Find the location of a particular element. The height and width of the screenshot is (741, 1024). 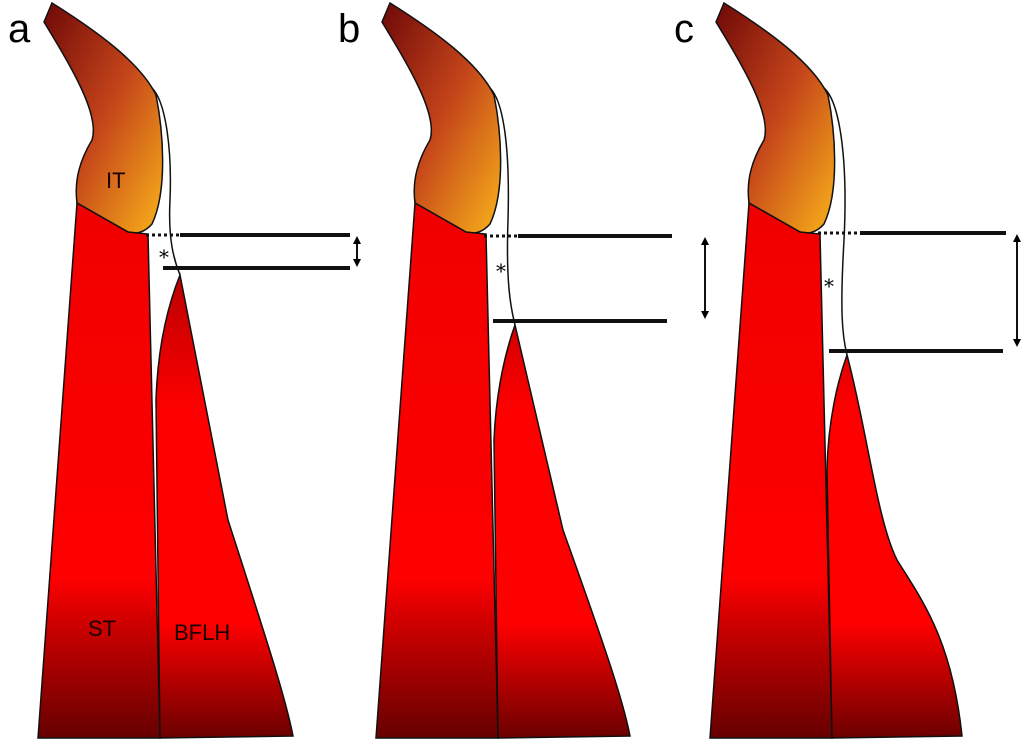

panel-letter: a is located at coordinates (19, 29).